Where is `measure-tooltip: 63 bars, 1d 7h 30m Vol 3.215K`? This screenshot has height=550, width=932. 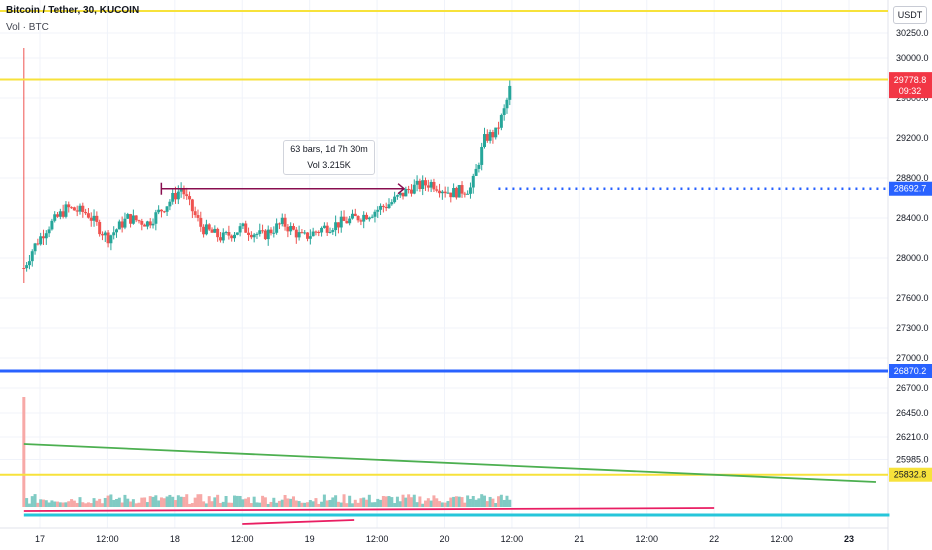 measure-tooltip: 63 bars, 1d 7h 30m Vol 3.215K is located at coordinates (329, 157).